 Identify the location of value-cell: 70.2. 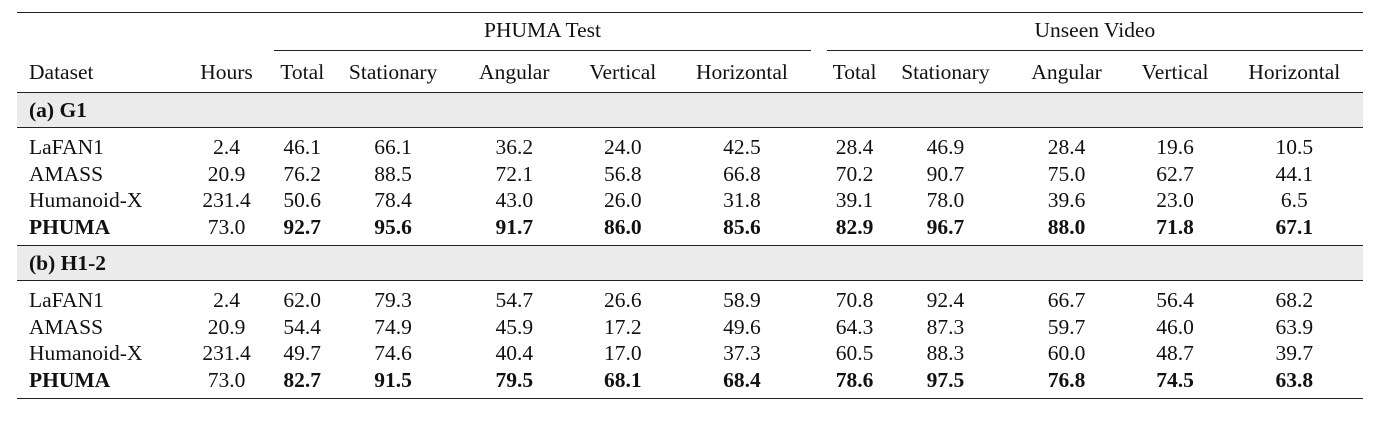
(854, 173).